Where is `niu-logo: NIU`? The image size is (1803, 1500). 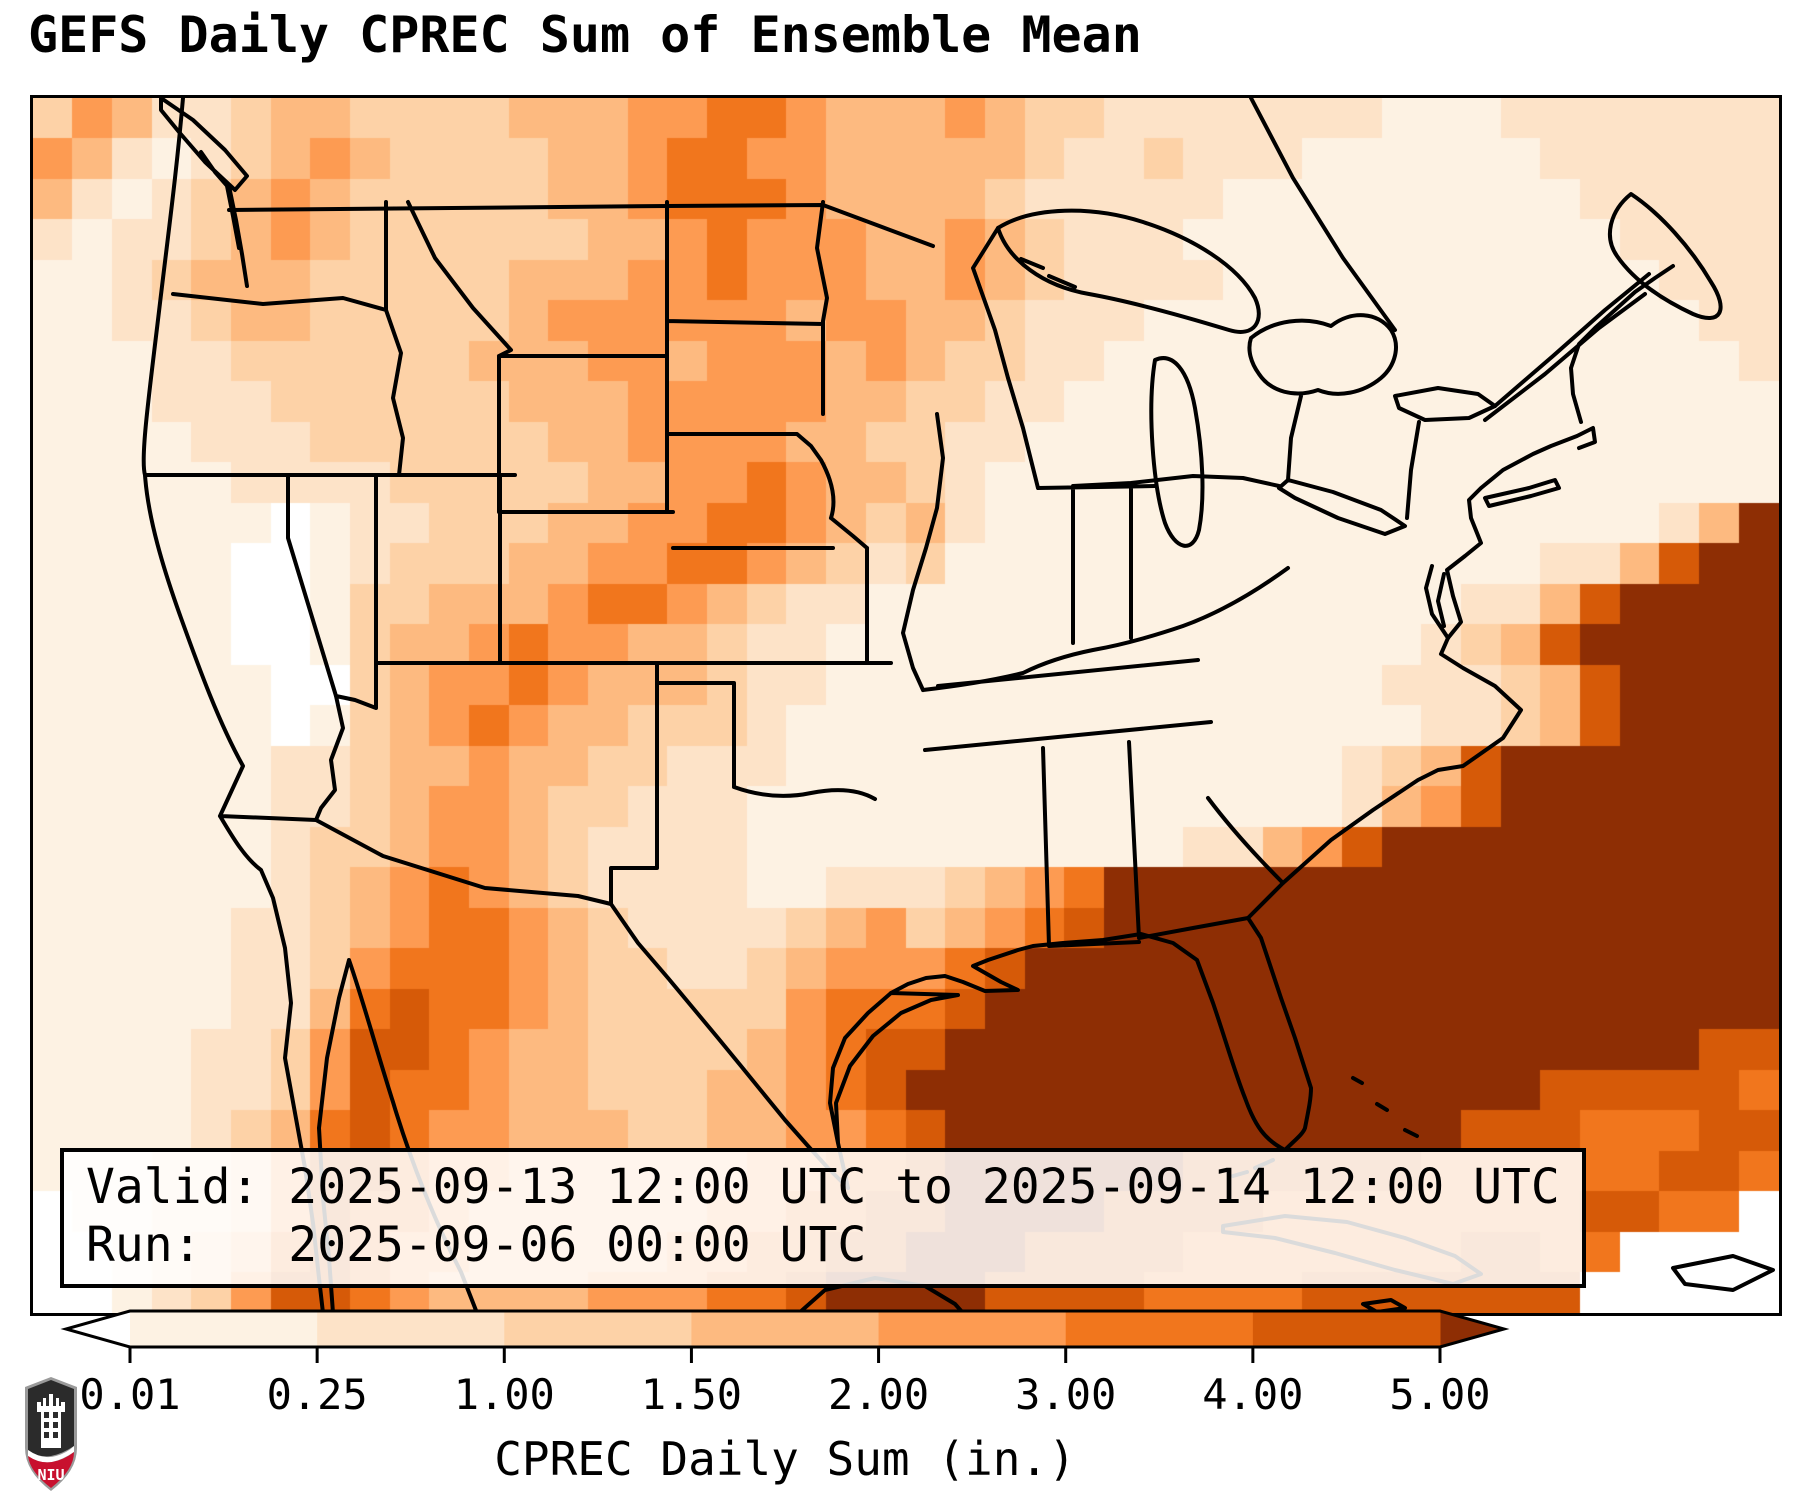 niu-logo: NIU is located at coordinates (51, 1434).